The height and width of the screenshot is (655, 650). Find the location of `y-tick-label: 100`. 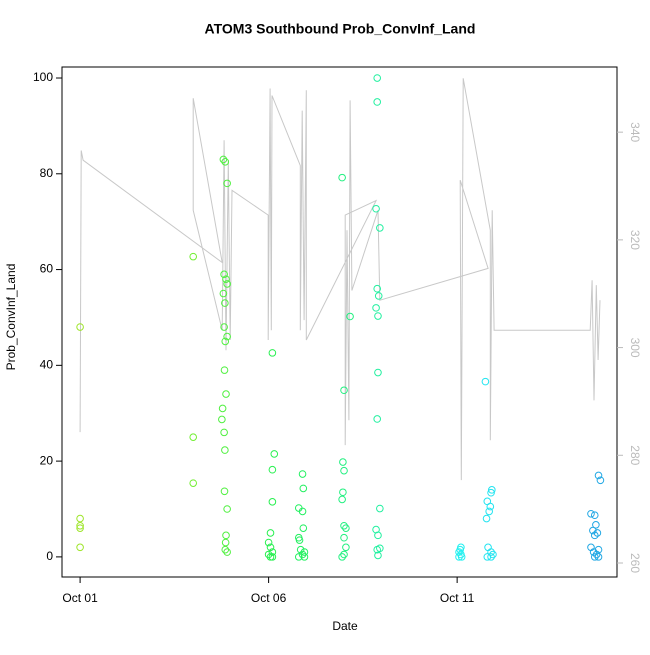

y-tick-label: 100 is located at coordinates (43, 77).